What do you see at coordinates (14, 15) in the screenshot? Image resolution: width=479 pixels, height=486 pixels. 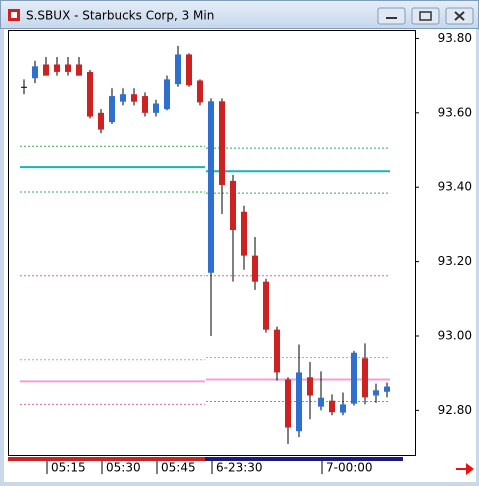 I see `window-icon-inner` at bounding box center [14, 15].